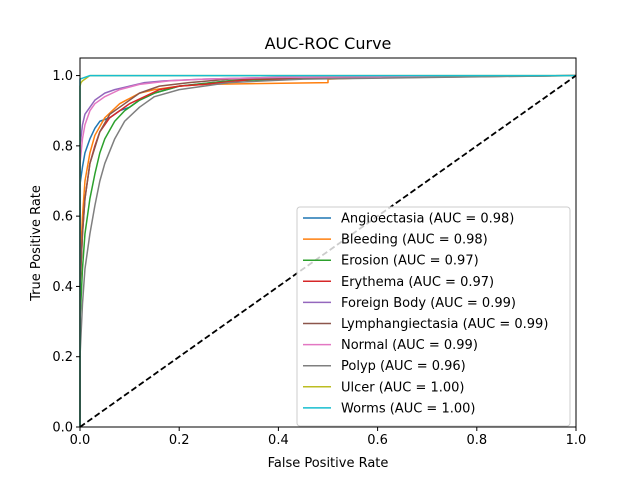 The height and width of the screenshot is (480, 640). I want to click on y-tick-label-5: 1.0, so click(62, 76).